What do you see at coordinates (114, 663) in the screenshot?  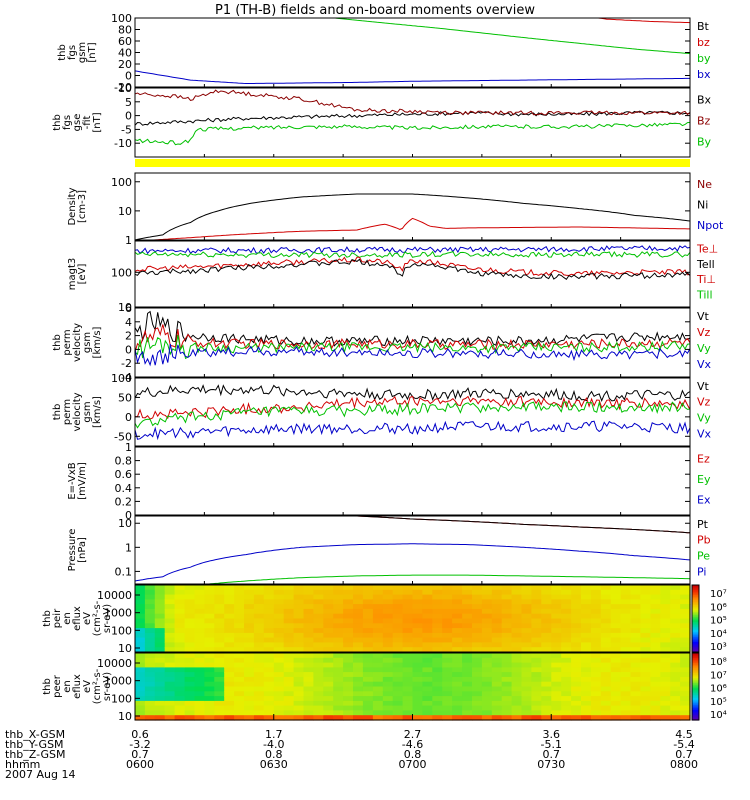 I see `y-tick-label: 10000` at bounding box center [114, 663].